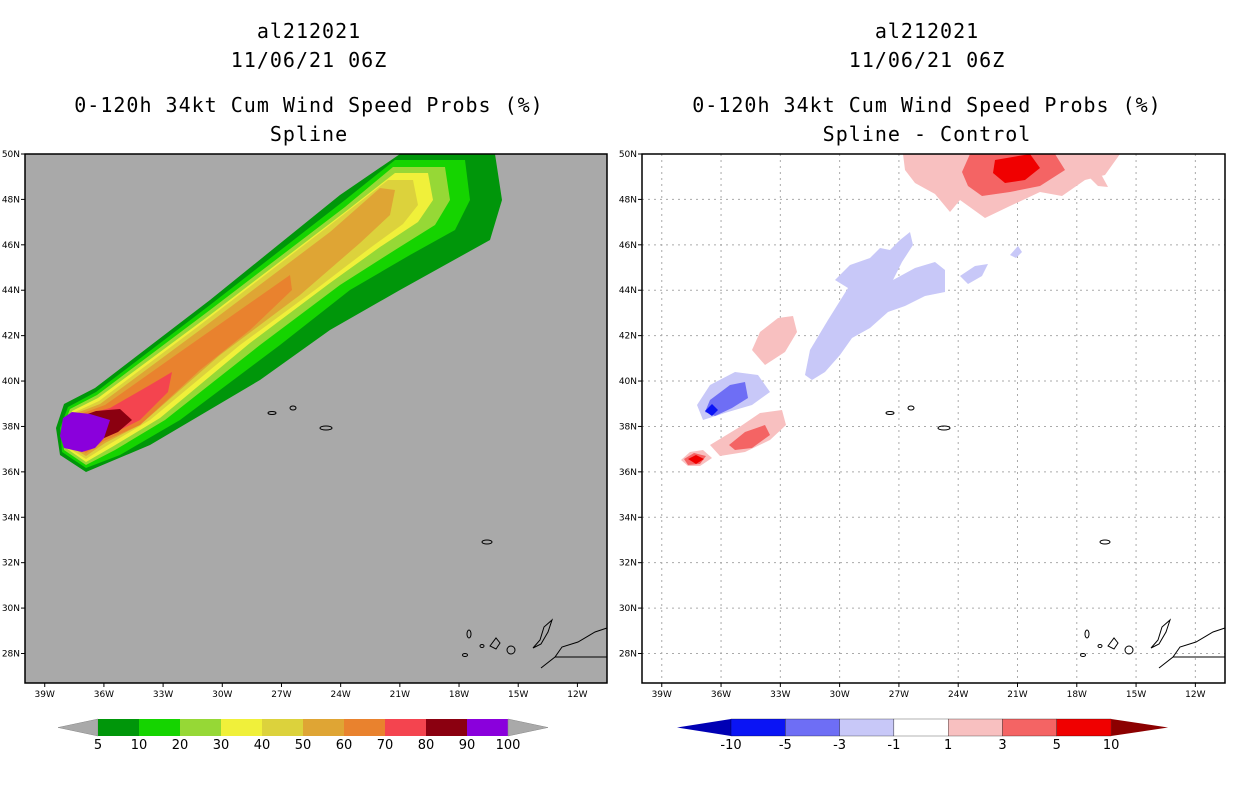 The height and width of the screenshot is (800, 1236). What do you see at coordinates (11, 427) in the screenshot?
I see `y-tick-label: 38N` at bounding box center [11, 427].